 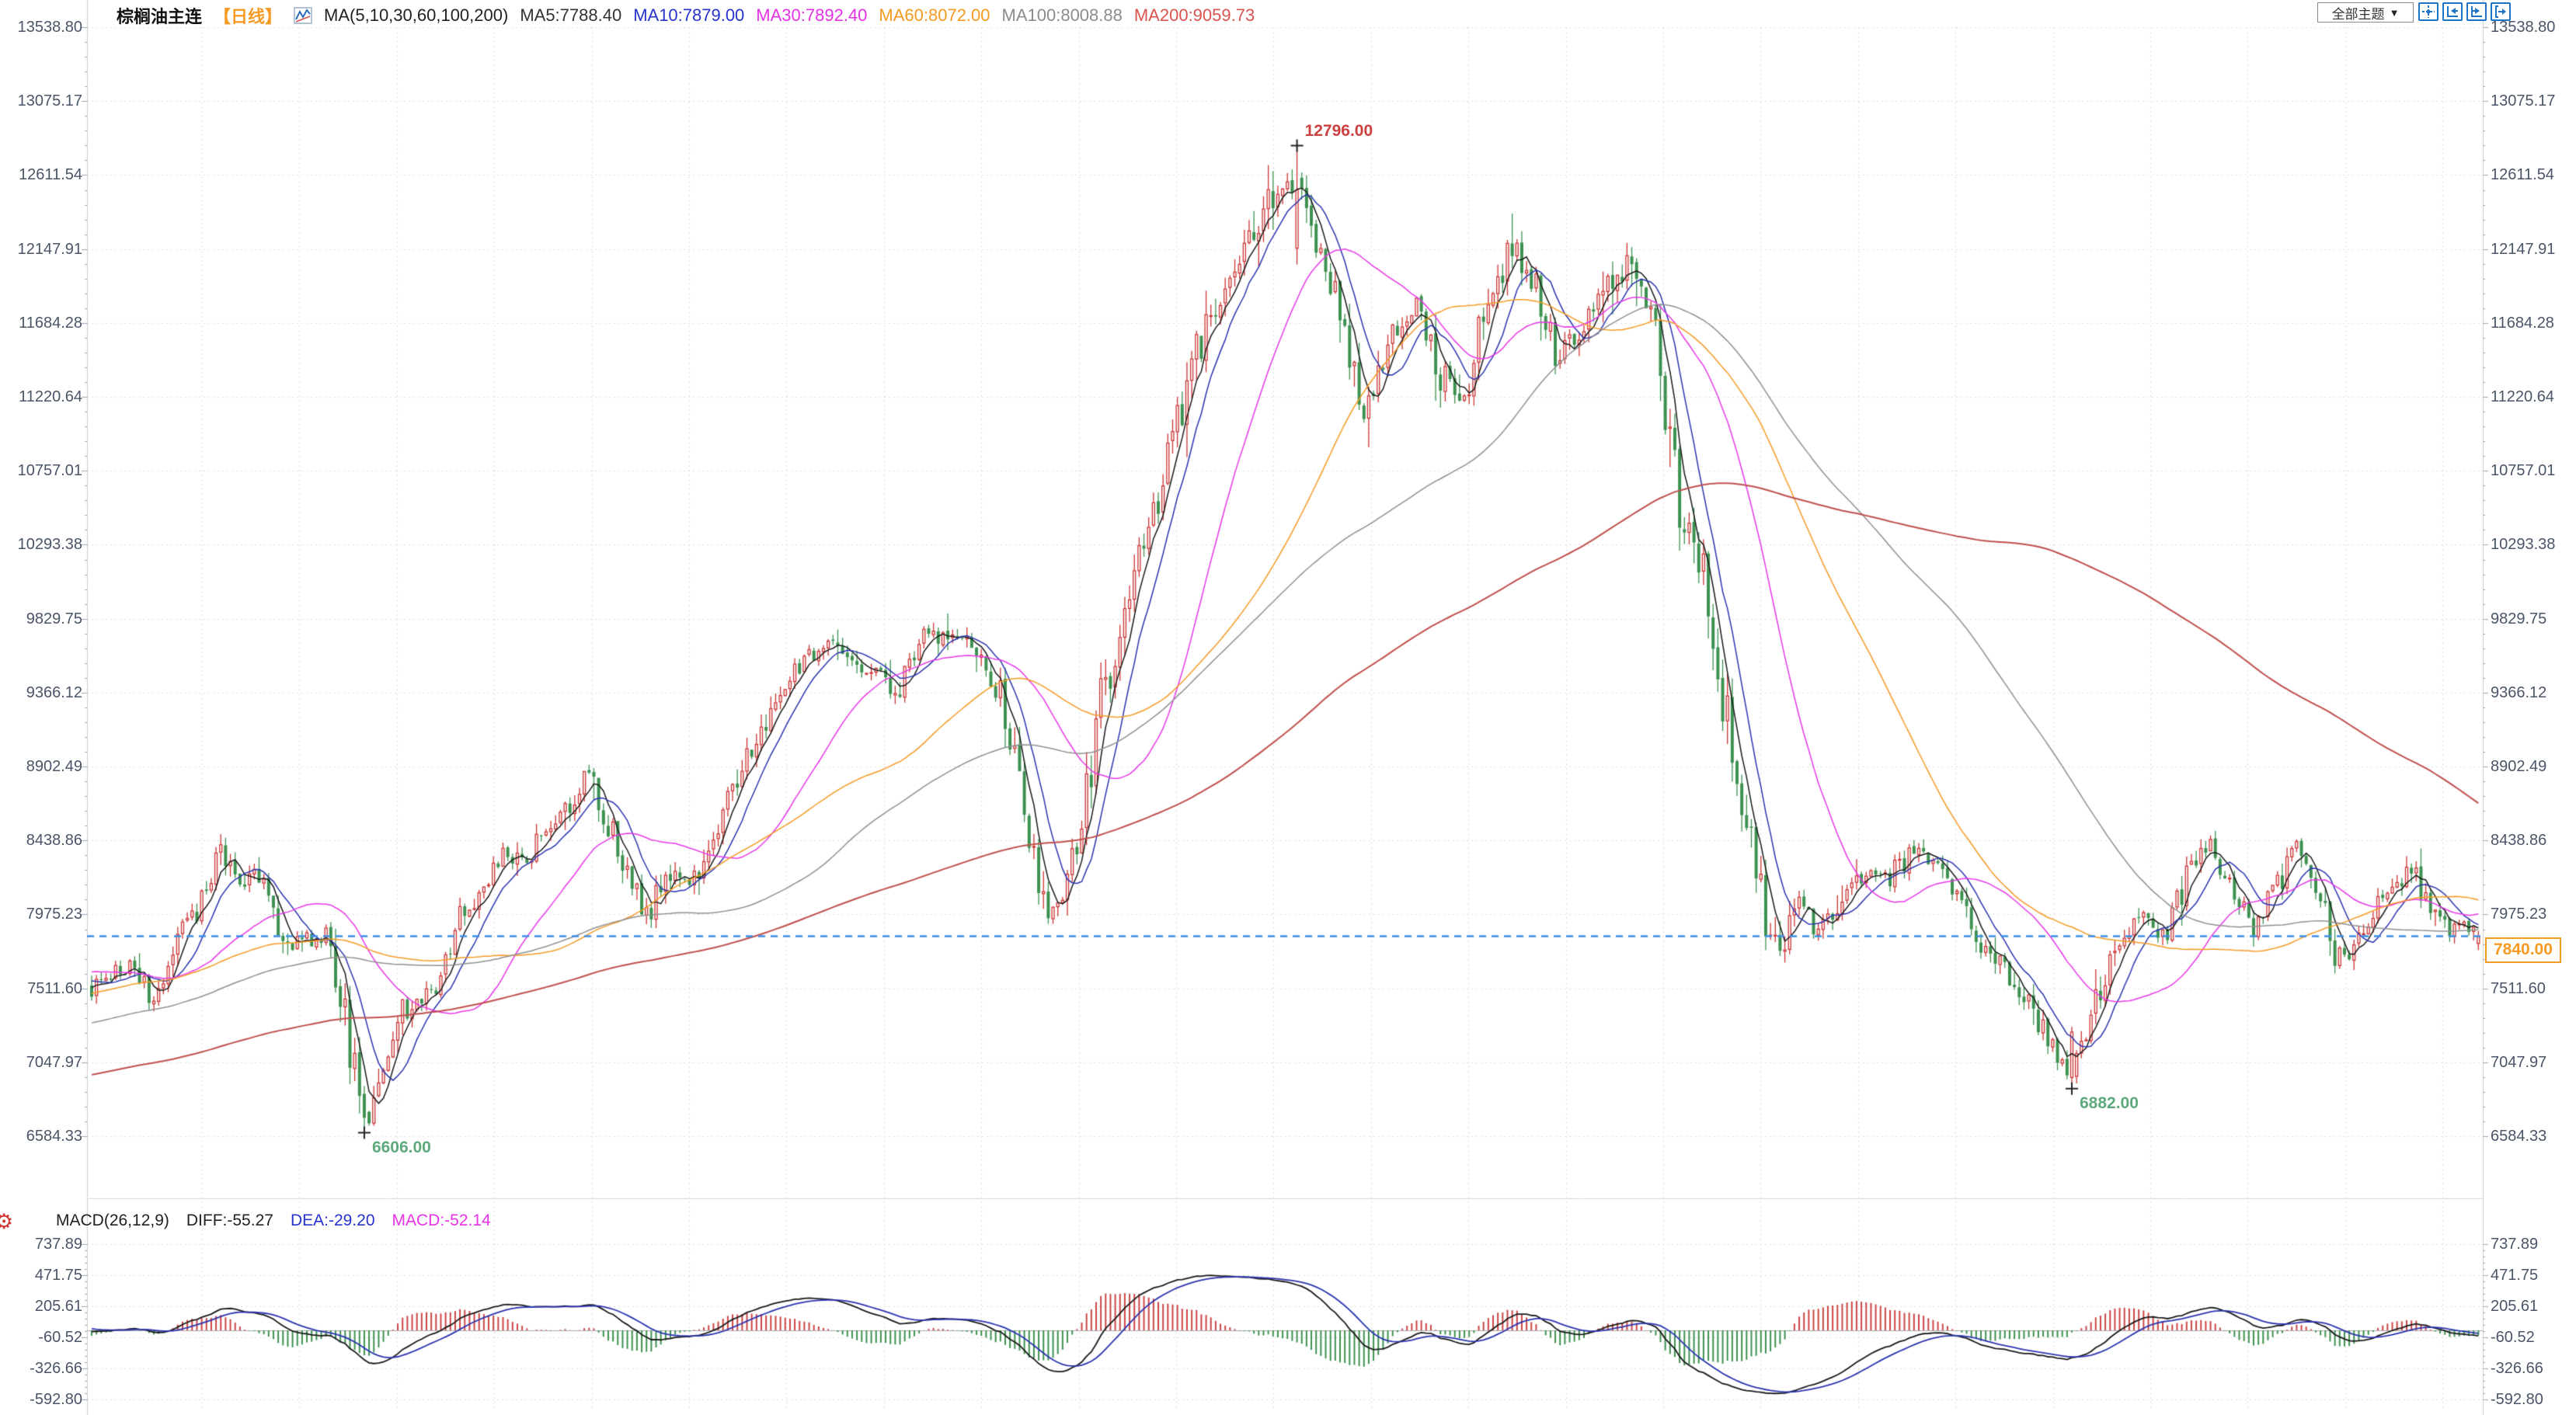 What do you see at coordinates (54, 841) in the screenshot?
I see `price-axis-label-left: 8438.86` at bounding box center [54, 841].